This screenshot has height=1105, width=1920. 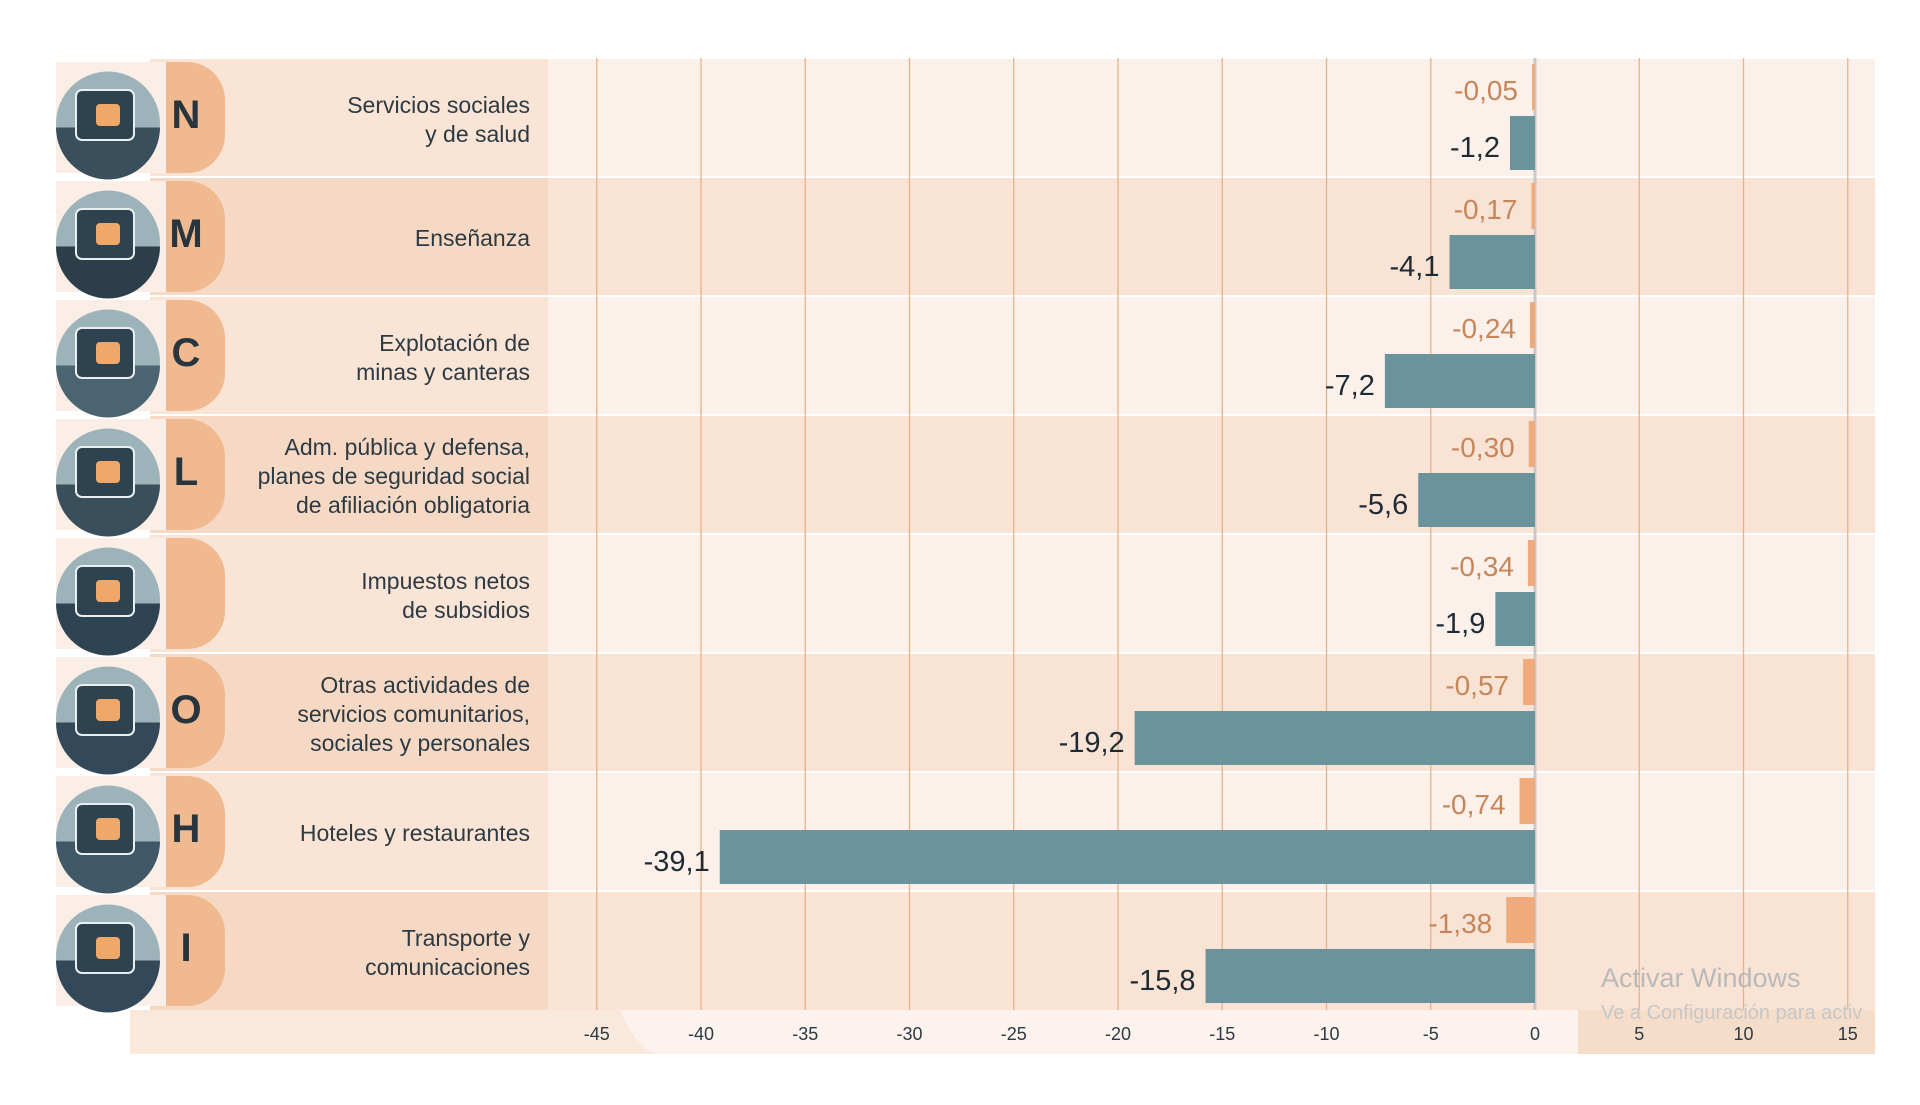 What do you see at coordinates (1726, 1032) in the screenshot?
I see `x-axis-band-right` at bounding box center [1726, 1032].